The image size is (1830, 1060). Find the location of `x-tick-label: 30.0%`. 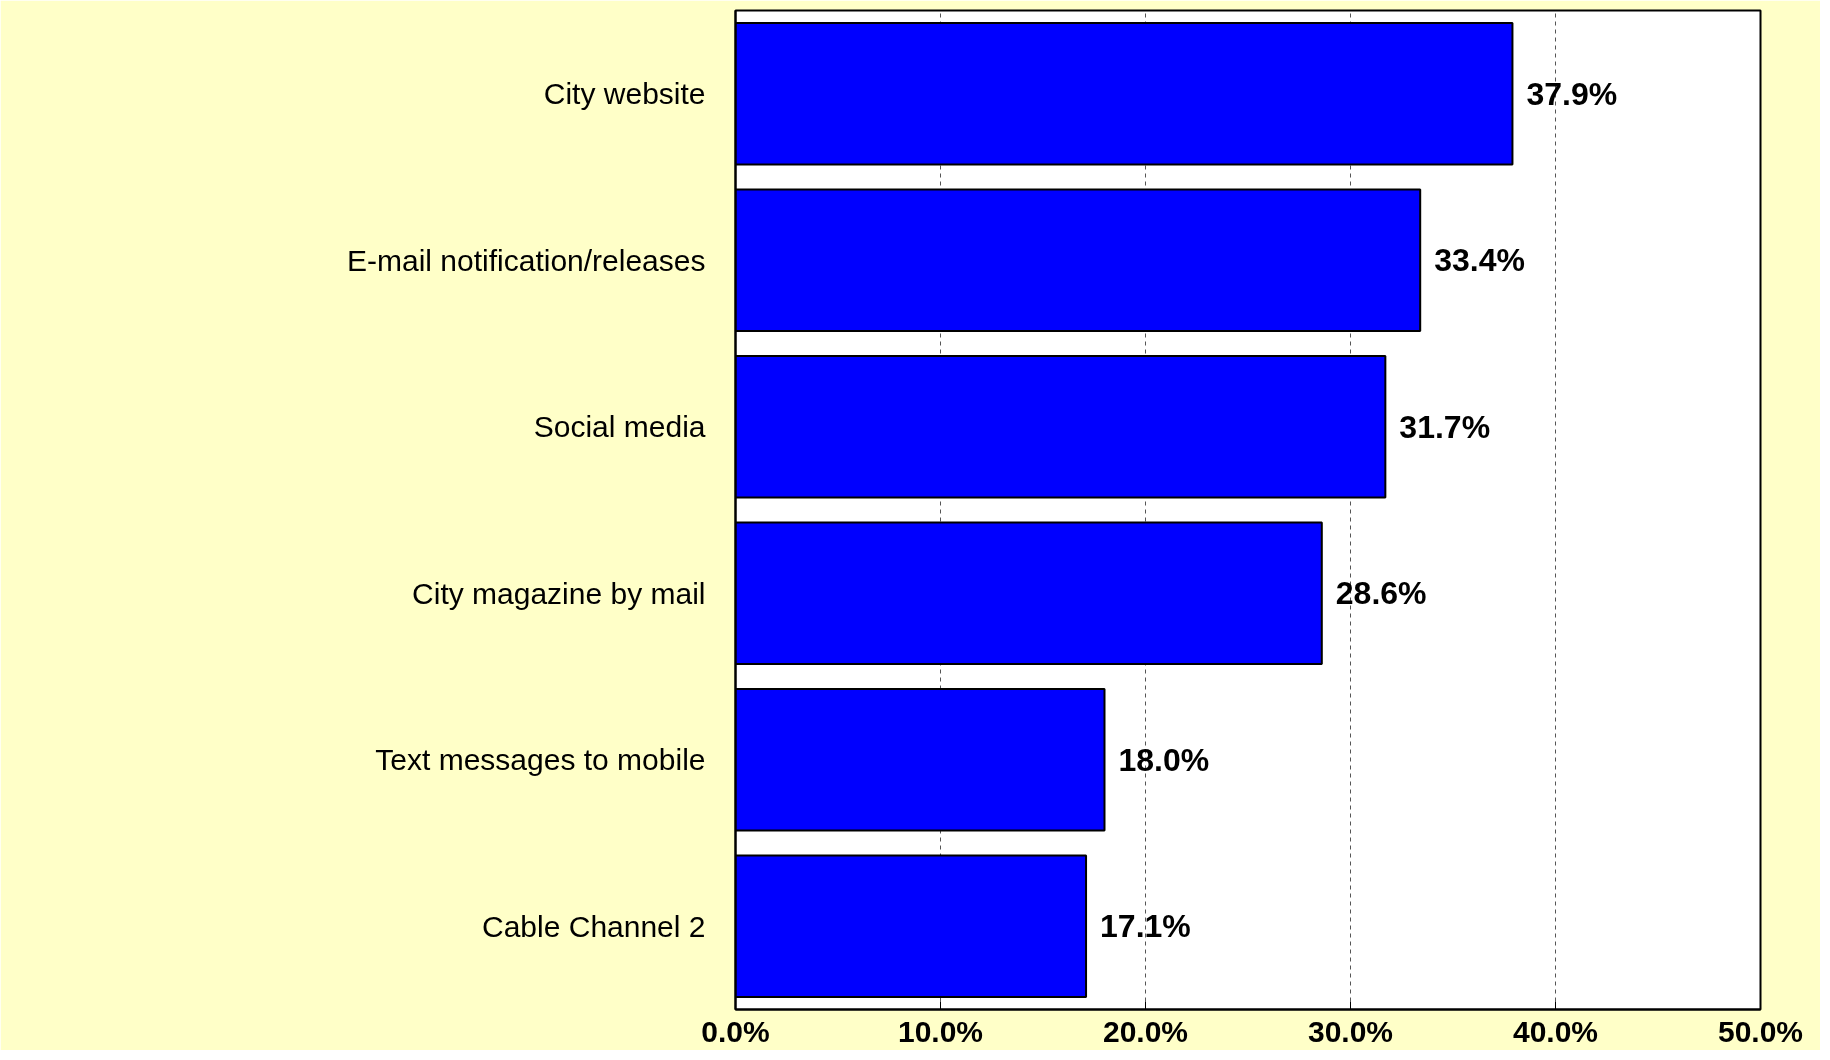

x-tick-label: 30.0% is located at coordinates (1350, 1031).